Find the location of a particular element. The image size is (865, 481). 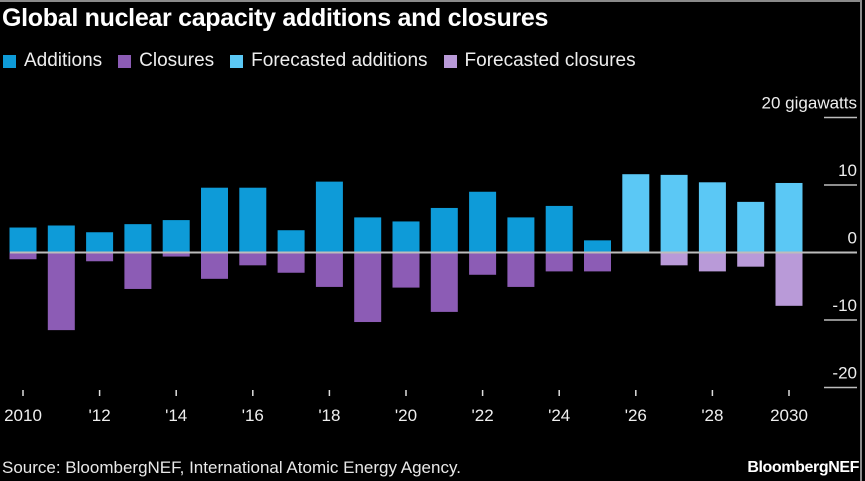

bar-closures-2024 is located at coordinates (559, 262).